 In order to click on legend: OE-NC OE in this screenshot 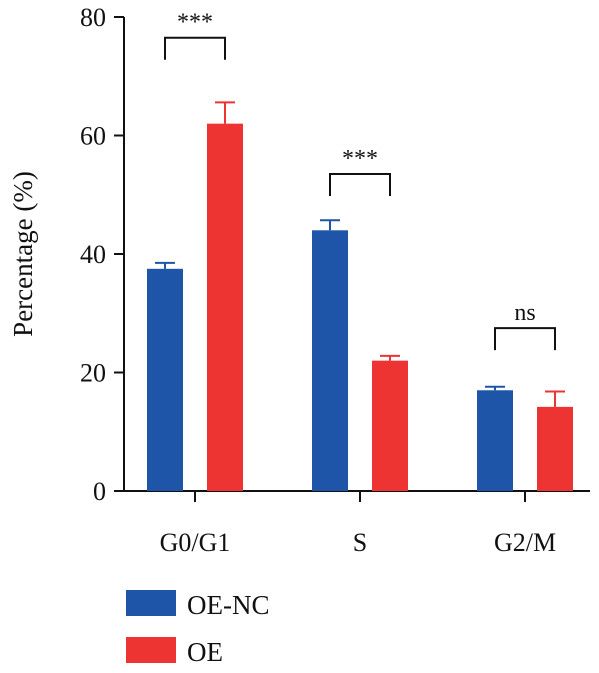, I will do `click(198, 628)`.